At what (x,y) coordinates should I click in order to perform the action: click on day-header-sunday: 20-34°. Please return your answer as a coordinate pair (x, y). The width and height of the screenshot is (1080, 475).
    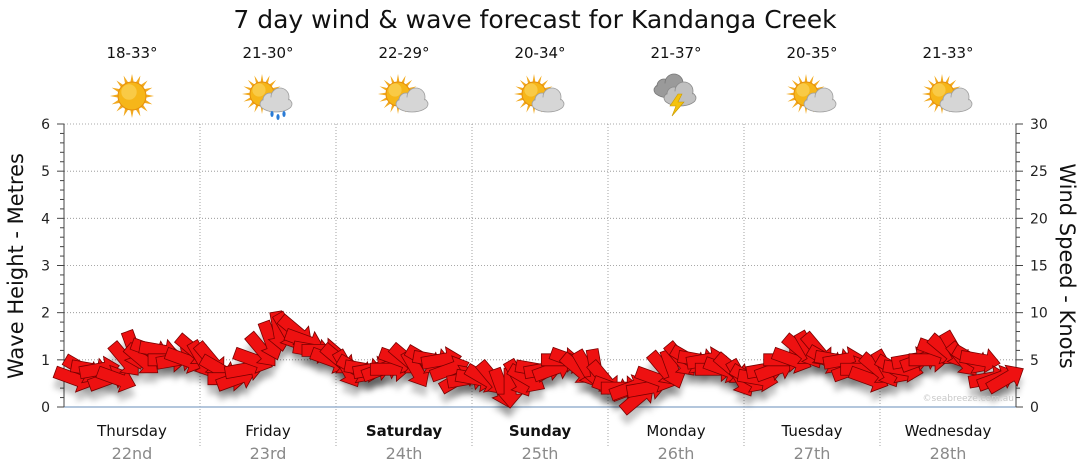
    Looking at the image, I should click on (540, 79).